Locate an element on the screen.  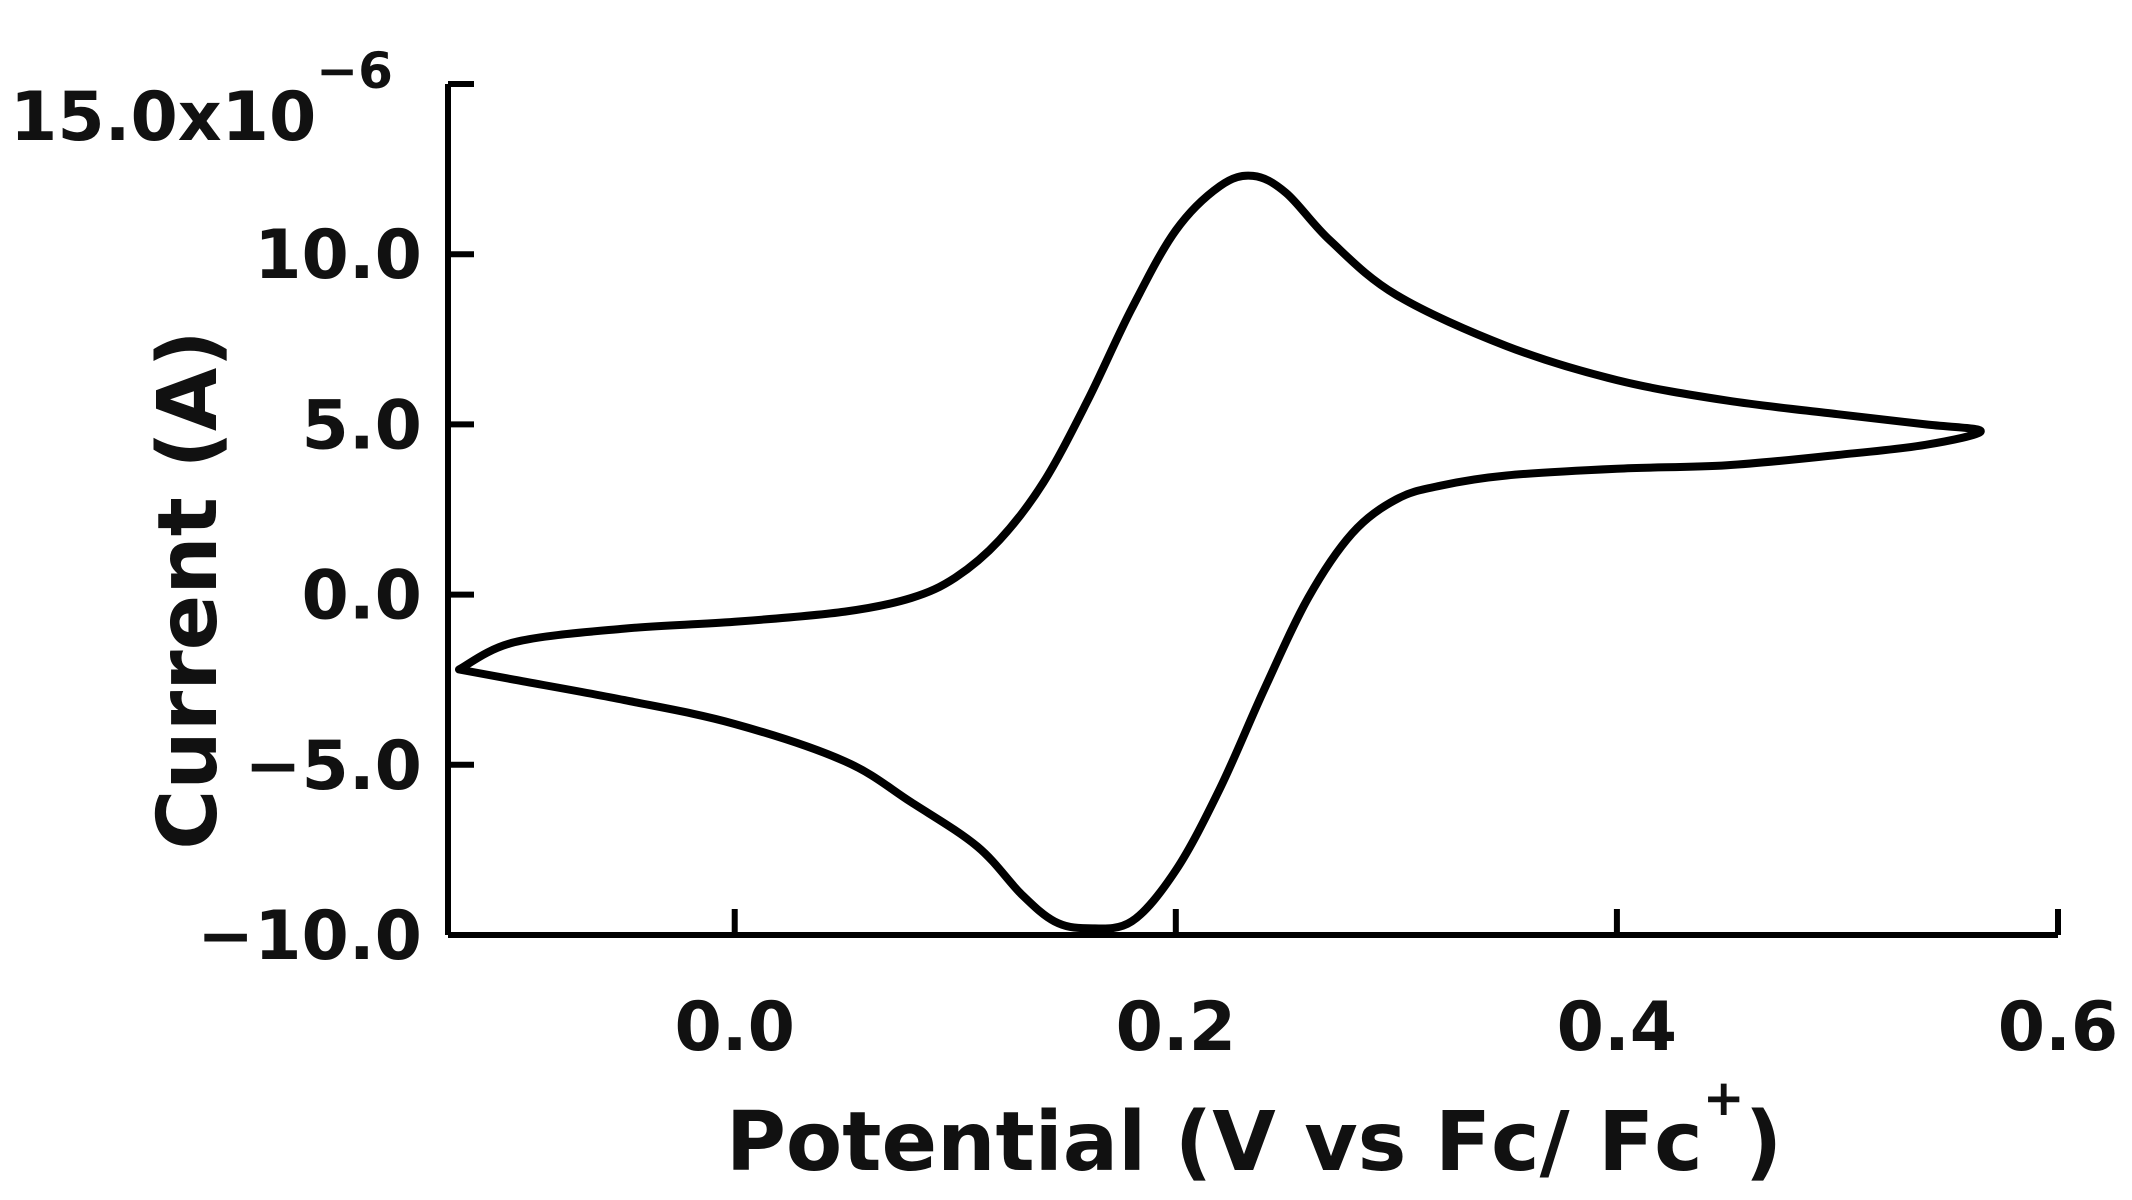
y-axis-top-tick-label: 15.0 is located at coordinates (94, 117).